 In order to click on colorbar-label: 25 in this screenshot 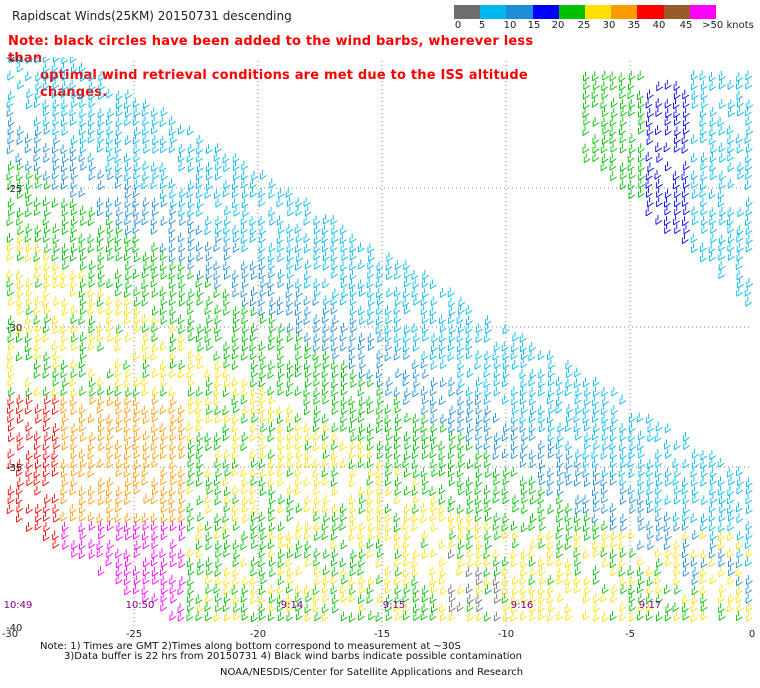, I will do `click(584, 25)`.